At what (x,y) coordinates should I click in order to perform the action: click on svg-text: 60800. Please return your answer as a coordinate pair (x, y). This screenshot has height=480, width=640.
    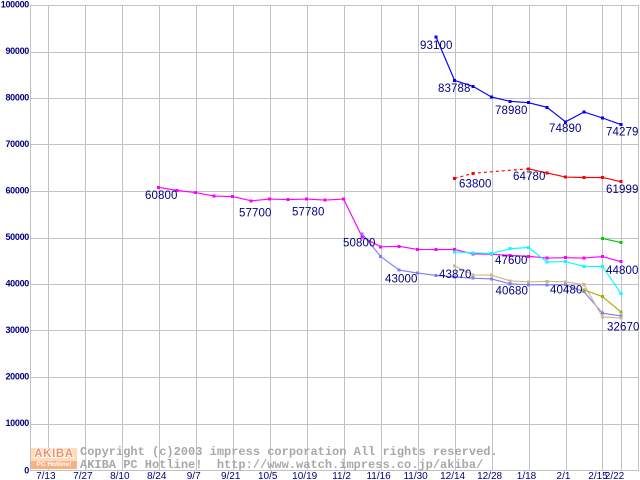
    Looking at the image, I should click on (161, 196).